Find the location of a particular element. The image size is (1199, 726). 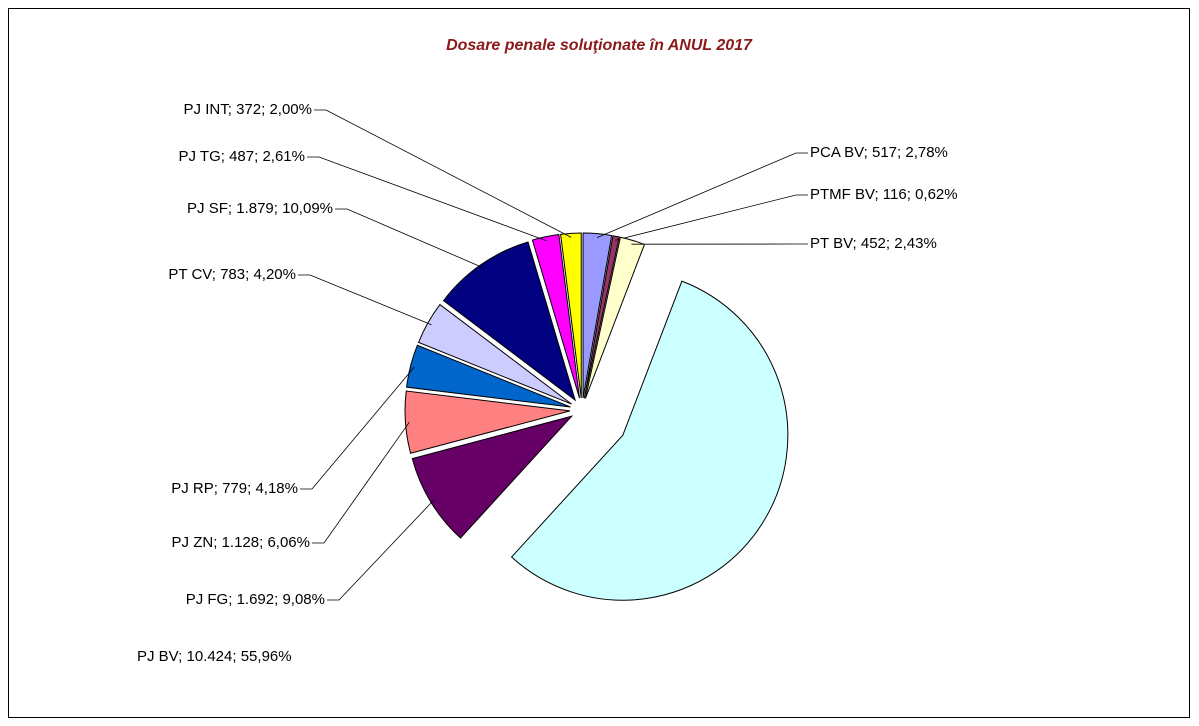

label-percent: 4,18% is located at coordinates (276, 488).